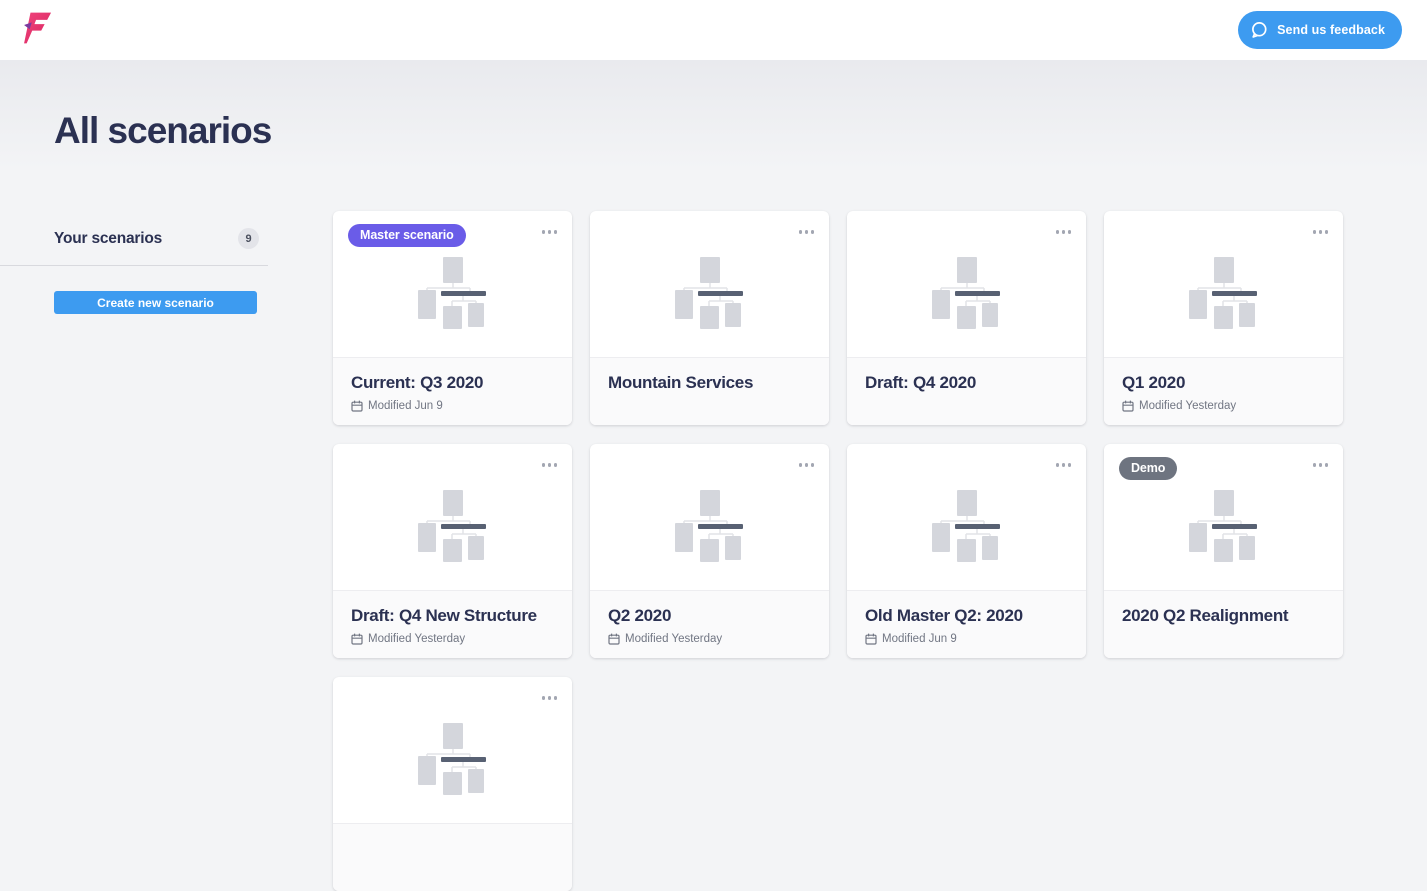  What do you see at coordinates (444, 615) in the screenshot?
I see `scenario-title: Draft: Q4 New Structure` at bounding box center [444, 615].